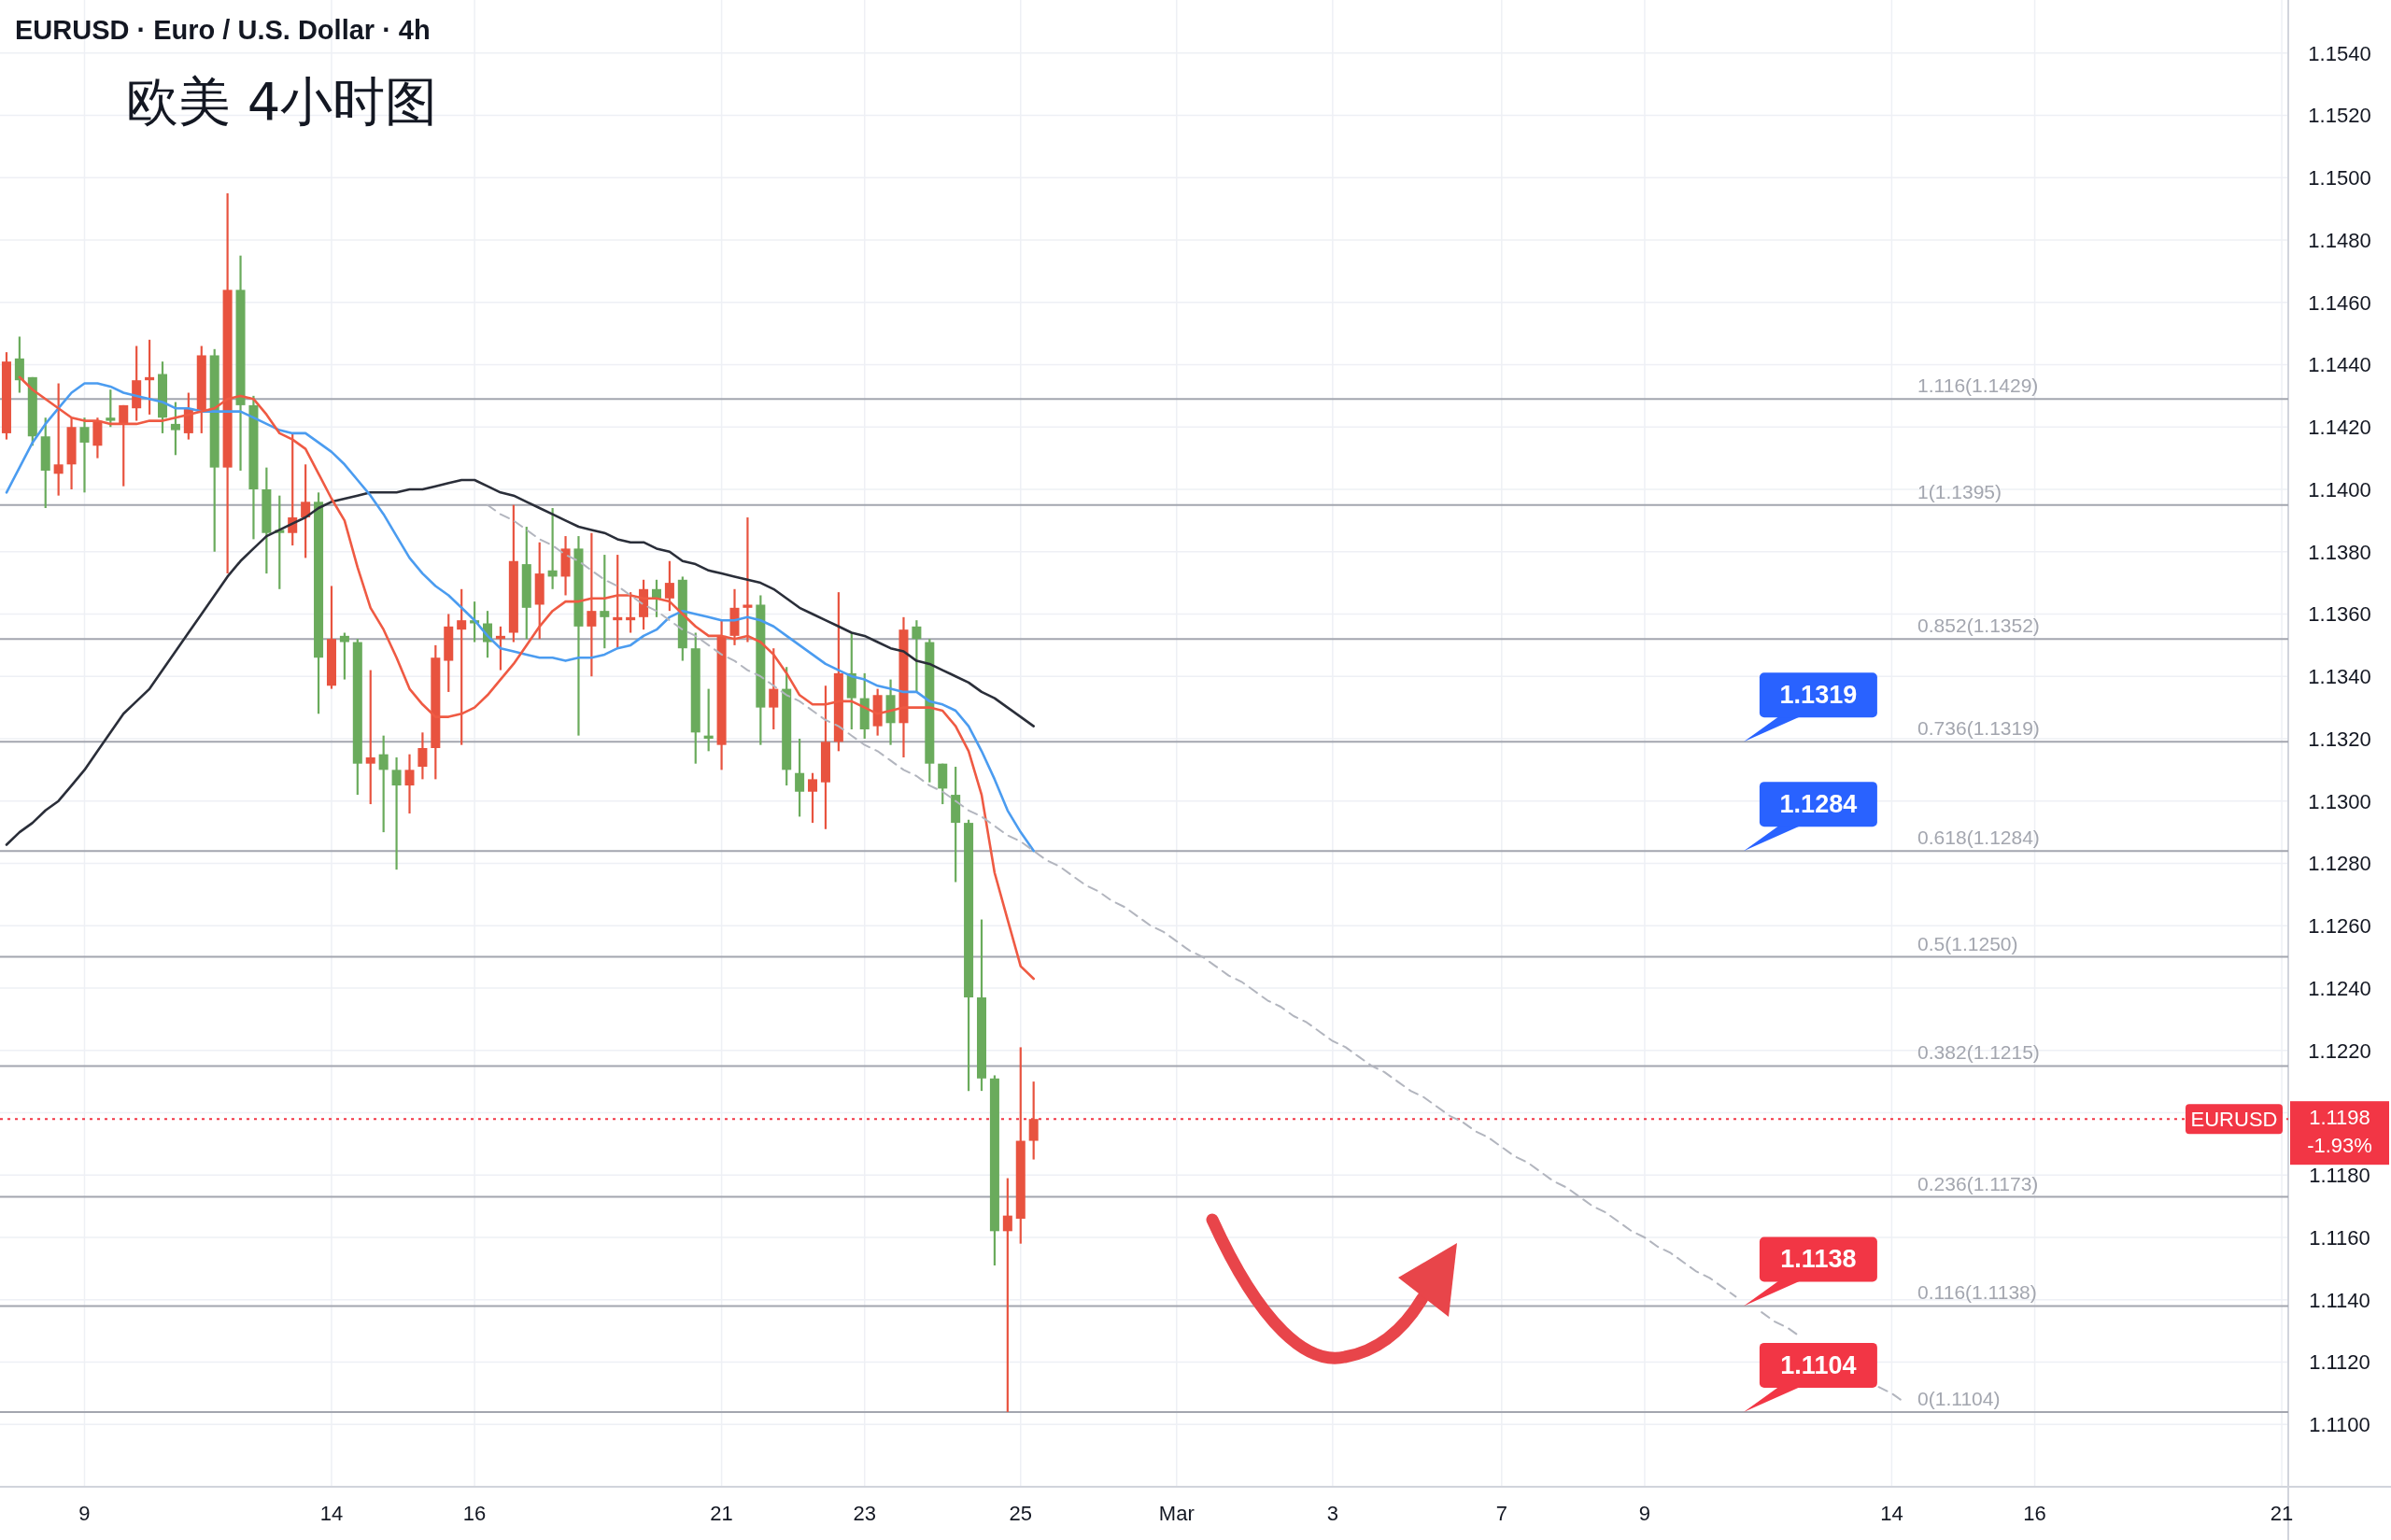 This screenshot has height=1540, width=2391. I want to click on annotation: 1.1138, so click(1819, 1260).